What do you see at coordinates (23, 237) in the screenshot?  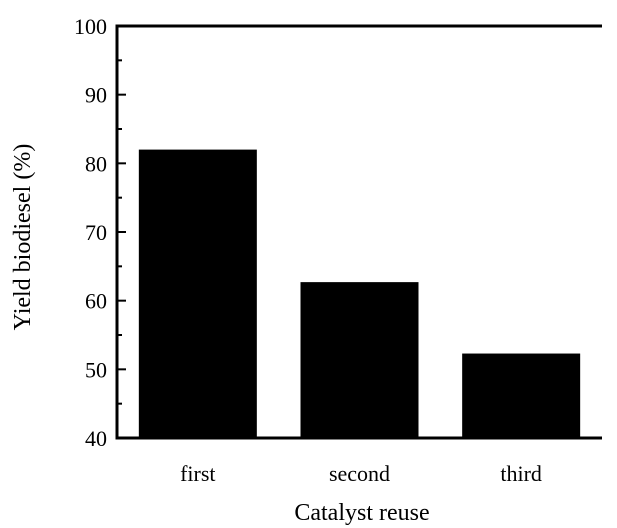 I see `y-axis-title: Yield biodiesel (%)` at bounding box center [23, 237].